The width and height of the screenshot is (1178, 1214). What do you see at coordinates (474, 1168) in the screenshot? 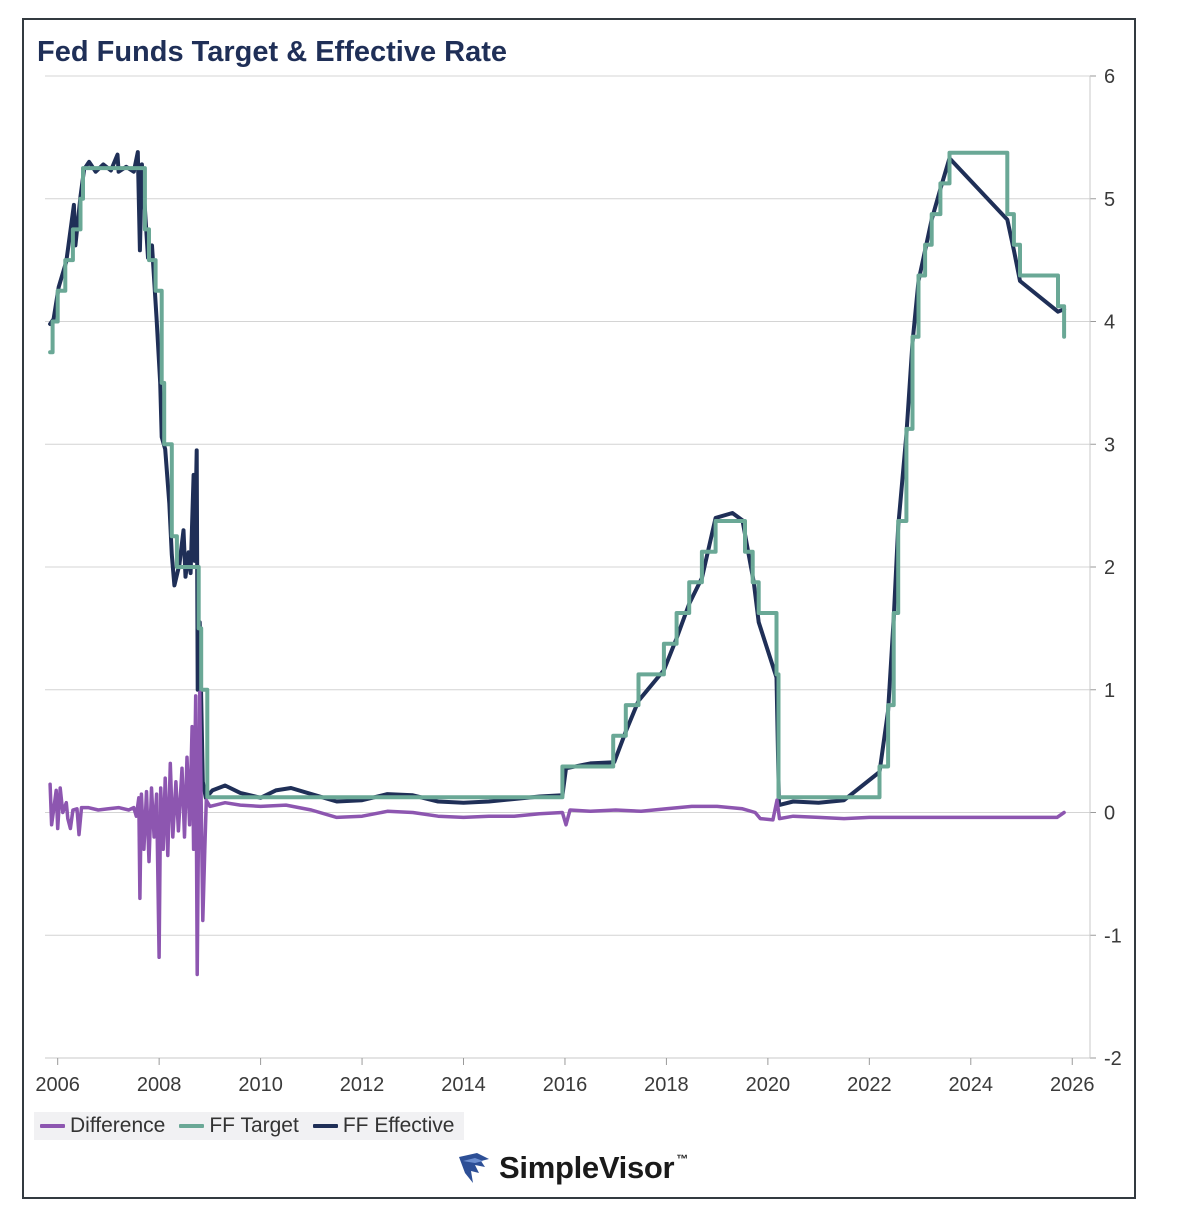
I see `eagle-icon` at bounding box center [474, 1168].